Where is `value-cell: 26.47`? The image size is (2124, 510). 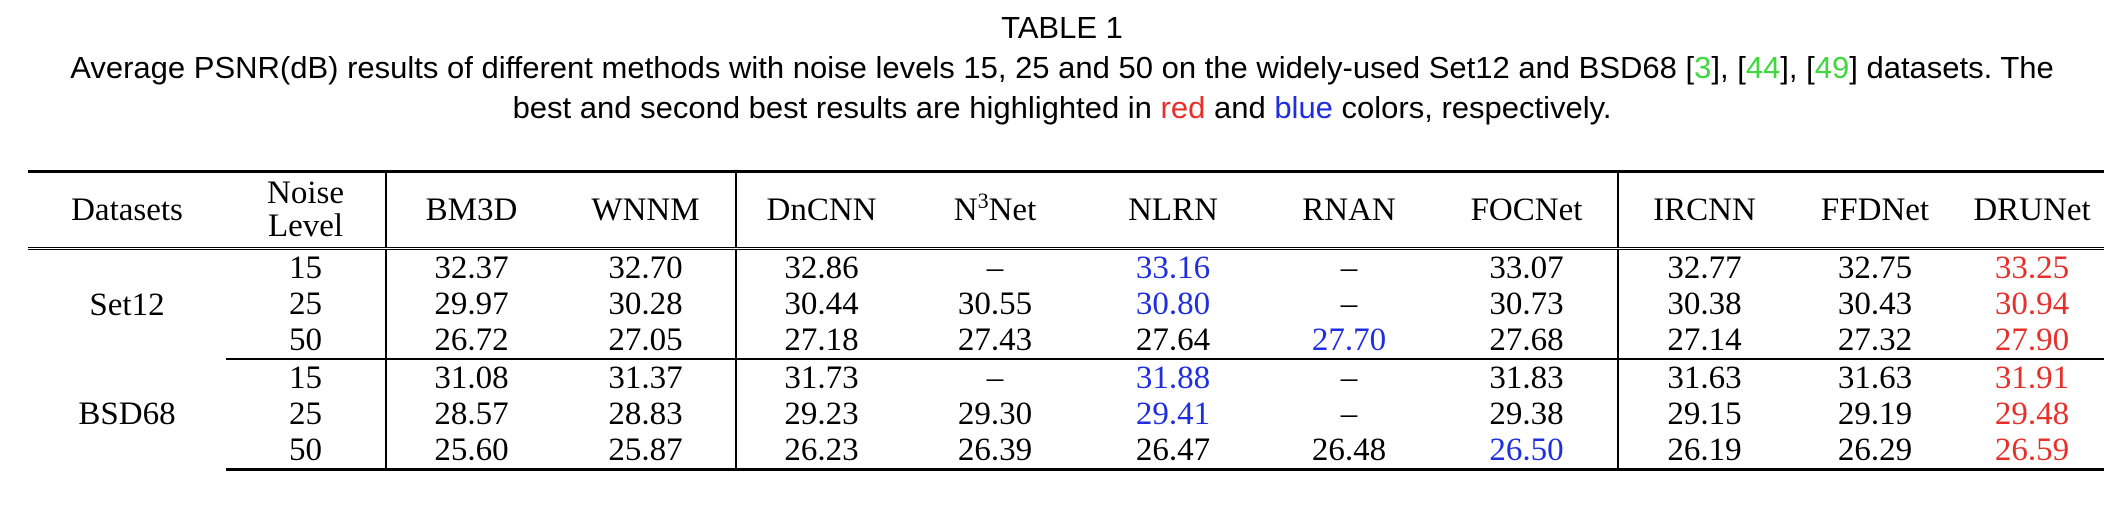
value-cell: 26.47 is located at coordinates (1173, 451).